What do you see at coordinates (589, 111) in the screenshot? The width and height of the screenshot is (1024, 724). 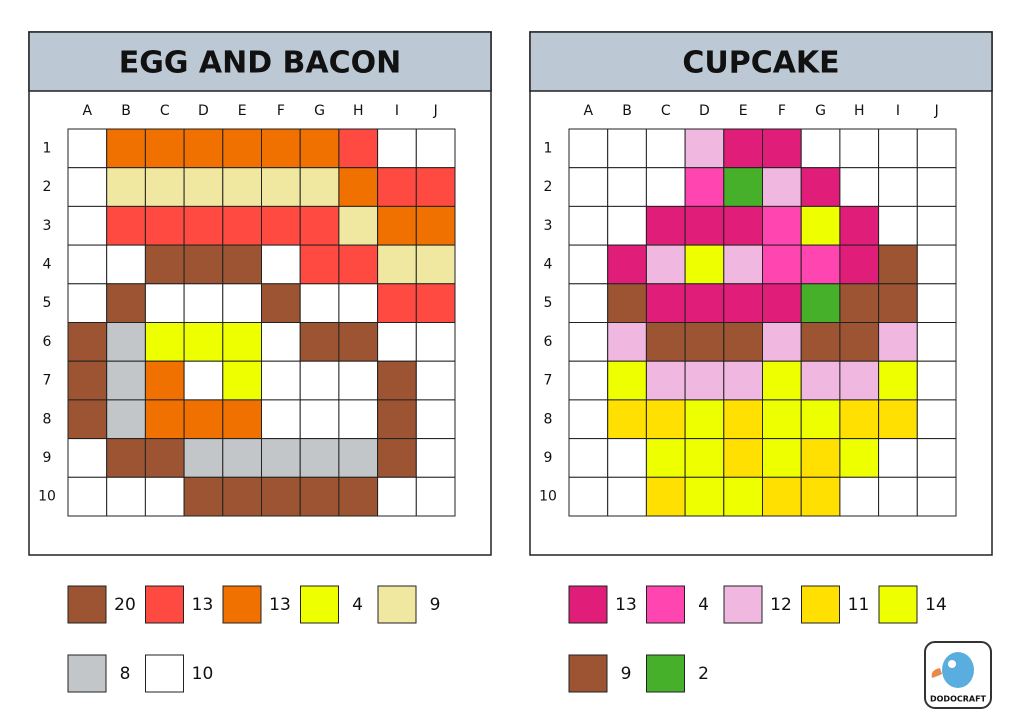 I see `column-label: A` at bounding box center [589, 111].